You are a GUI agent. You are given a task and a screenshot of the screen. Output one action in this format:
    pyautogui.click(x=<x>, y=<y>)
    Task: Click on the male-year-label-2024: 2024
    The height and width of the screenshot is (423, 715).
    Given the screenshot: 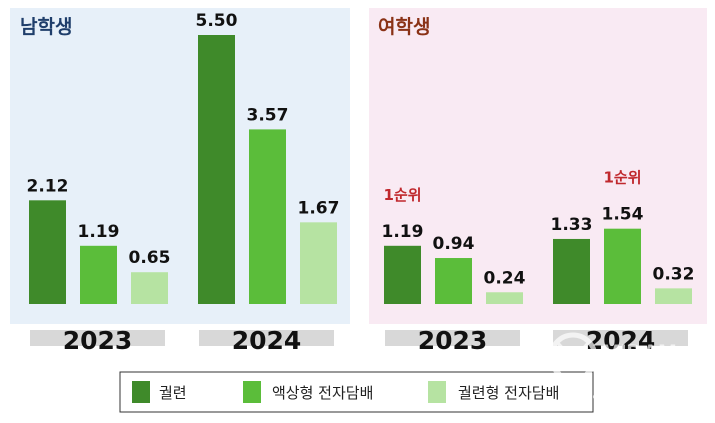 What is the action you would take?
    pyautogui.click(x=267, y=340)
    